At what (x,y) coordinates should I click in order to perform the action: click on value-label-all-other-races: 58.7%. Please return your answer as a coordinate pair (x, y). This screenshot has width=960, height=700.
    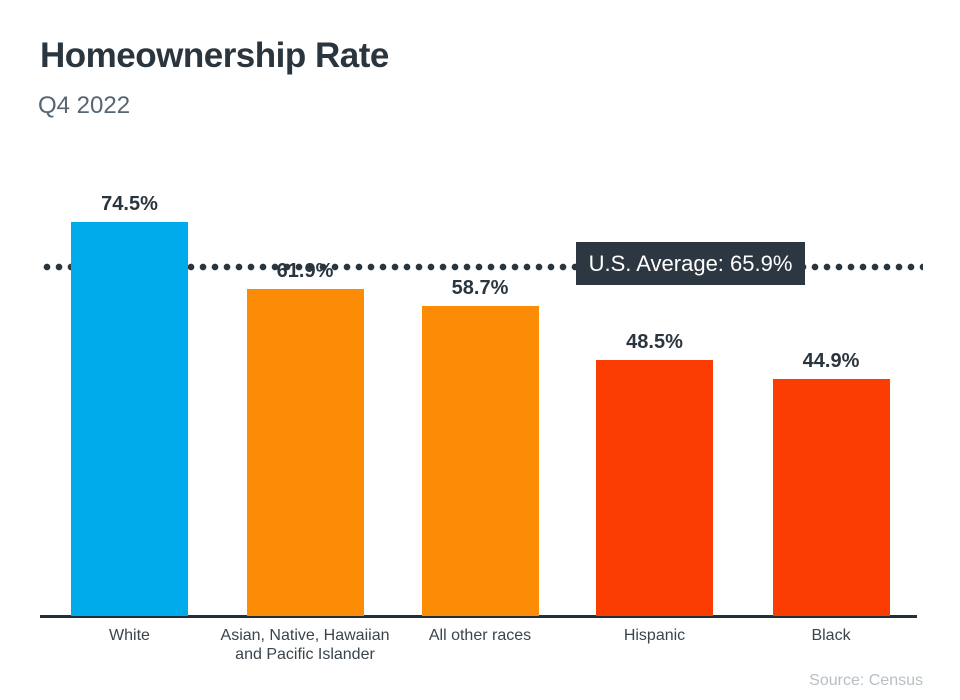
    Looking at the image, I should click on (480, 288).